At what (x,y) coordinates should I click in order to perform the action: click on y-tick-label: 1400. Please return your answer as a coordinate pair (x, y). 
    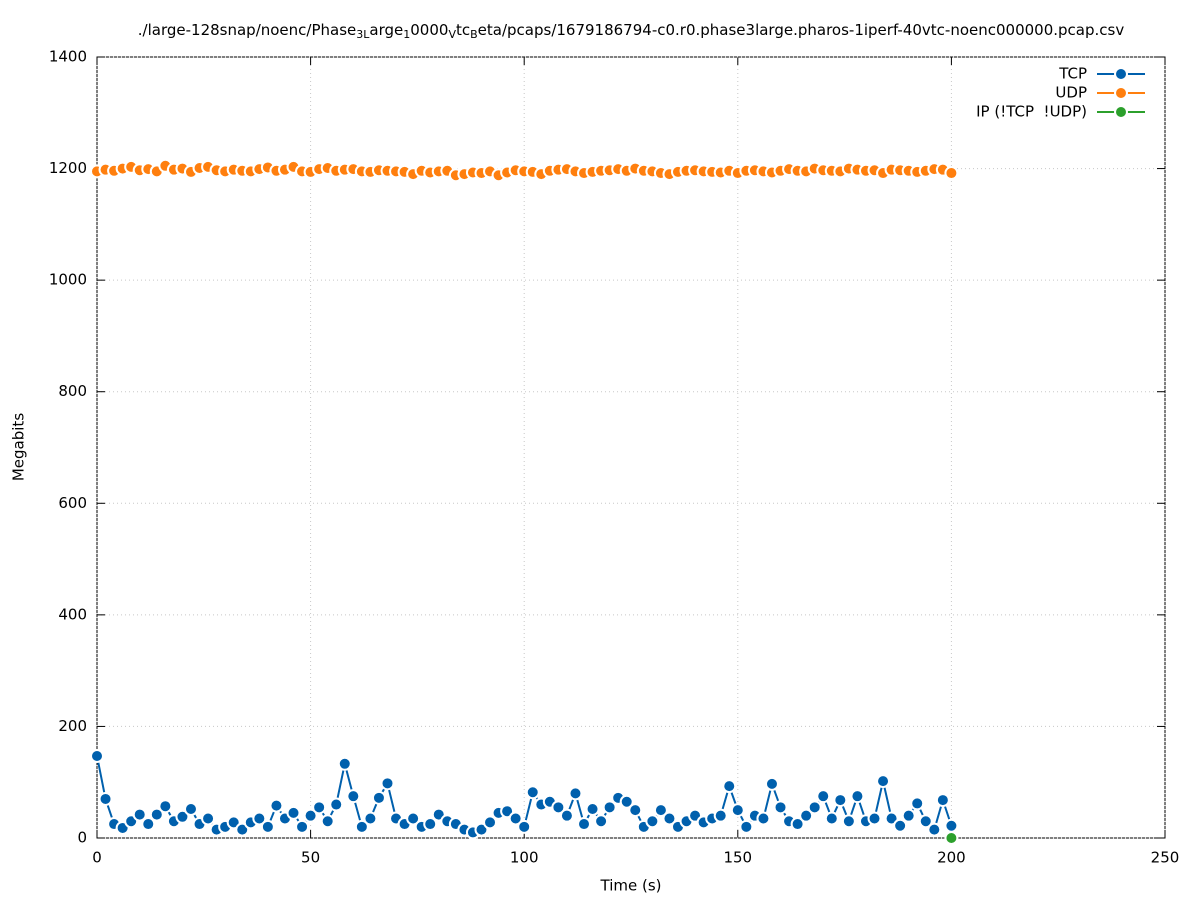
    Looking at the image, I should click on (68, 57).